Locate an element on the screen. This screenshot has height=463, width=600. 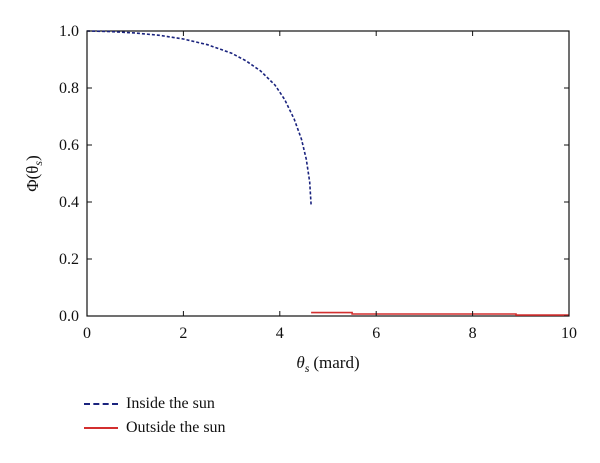
x-tick-label: 2 is located at coordinates (183, 333).